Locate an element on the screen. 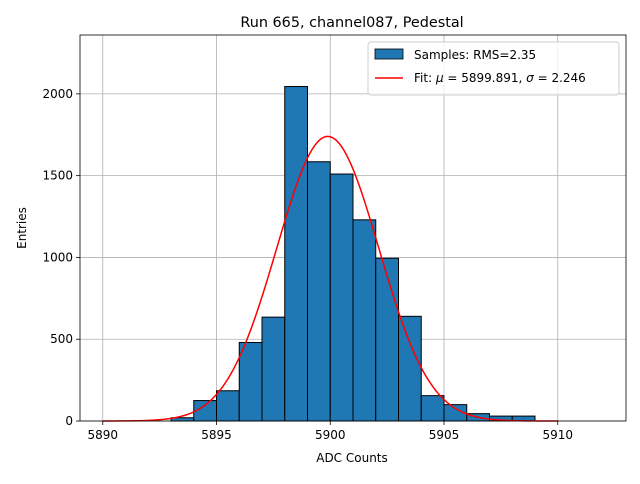  y-axis-ticks: 0 500 1000 1500 2000 is located at coordinates (61, 257).